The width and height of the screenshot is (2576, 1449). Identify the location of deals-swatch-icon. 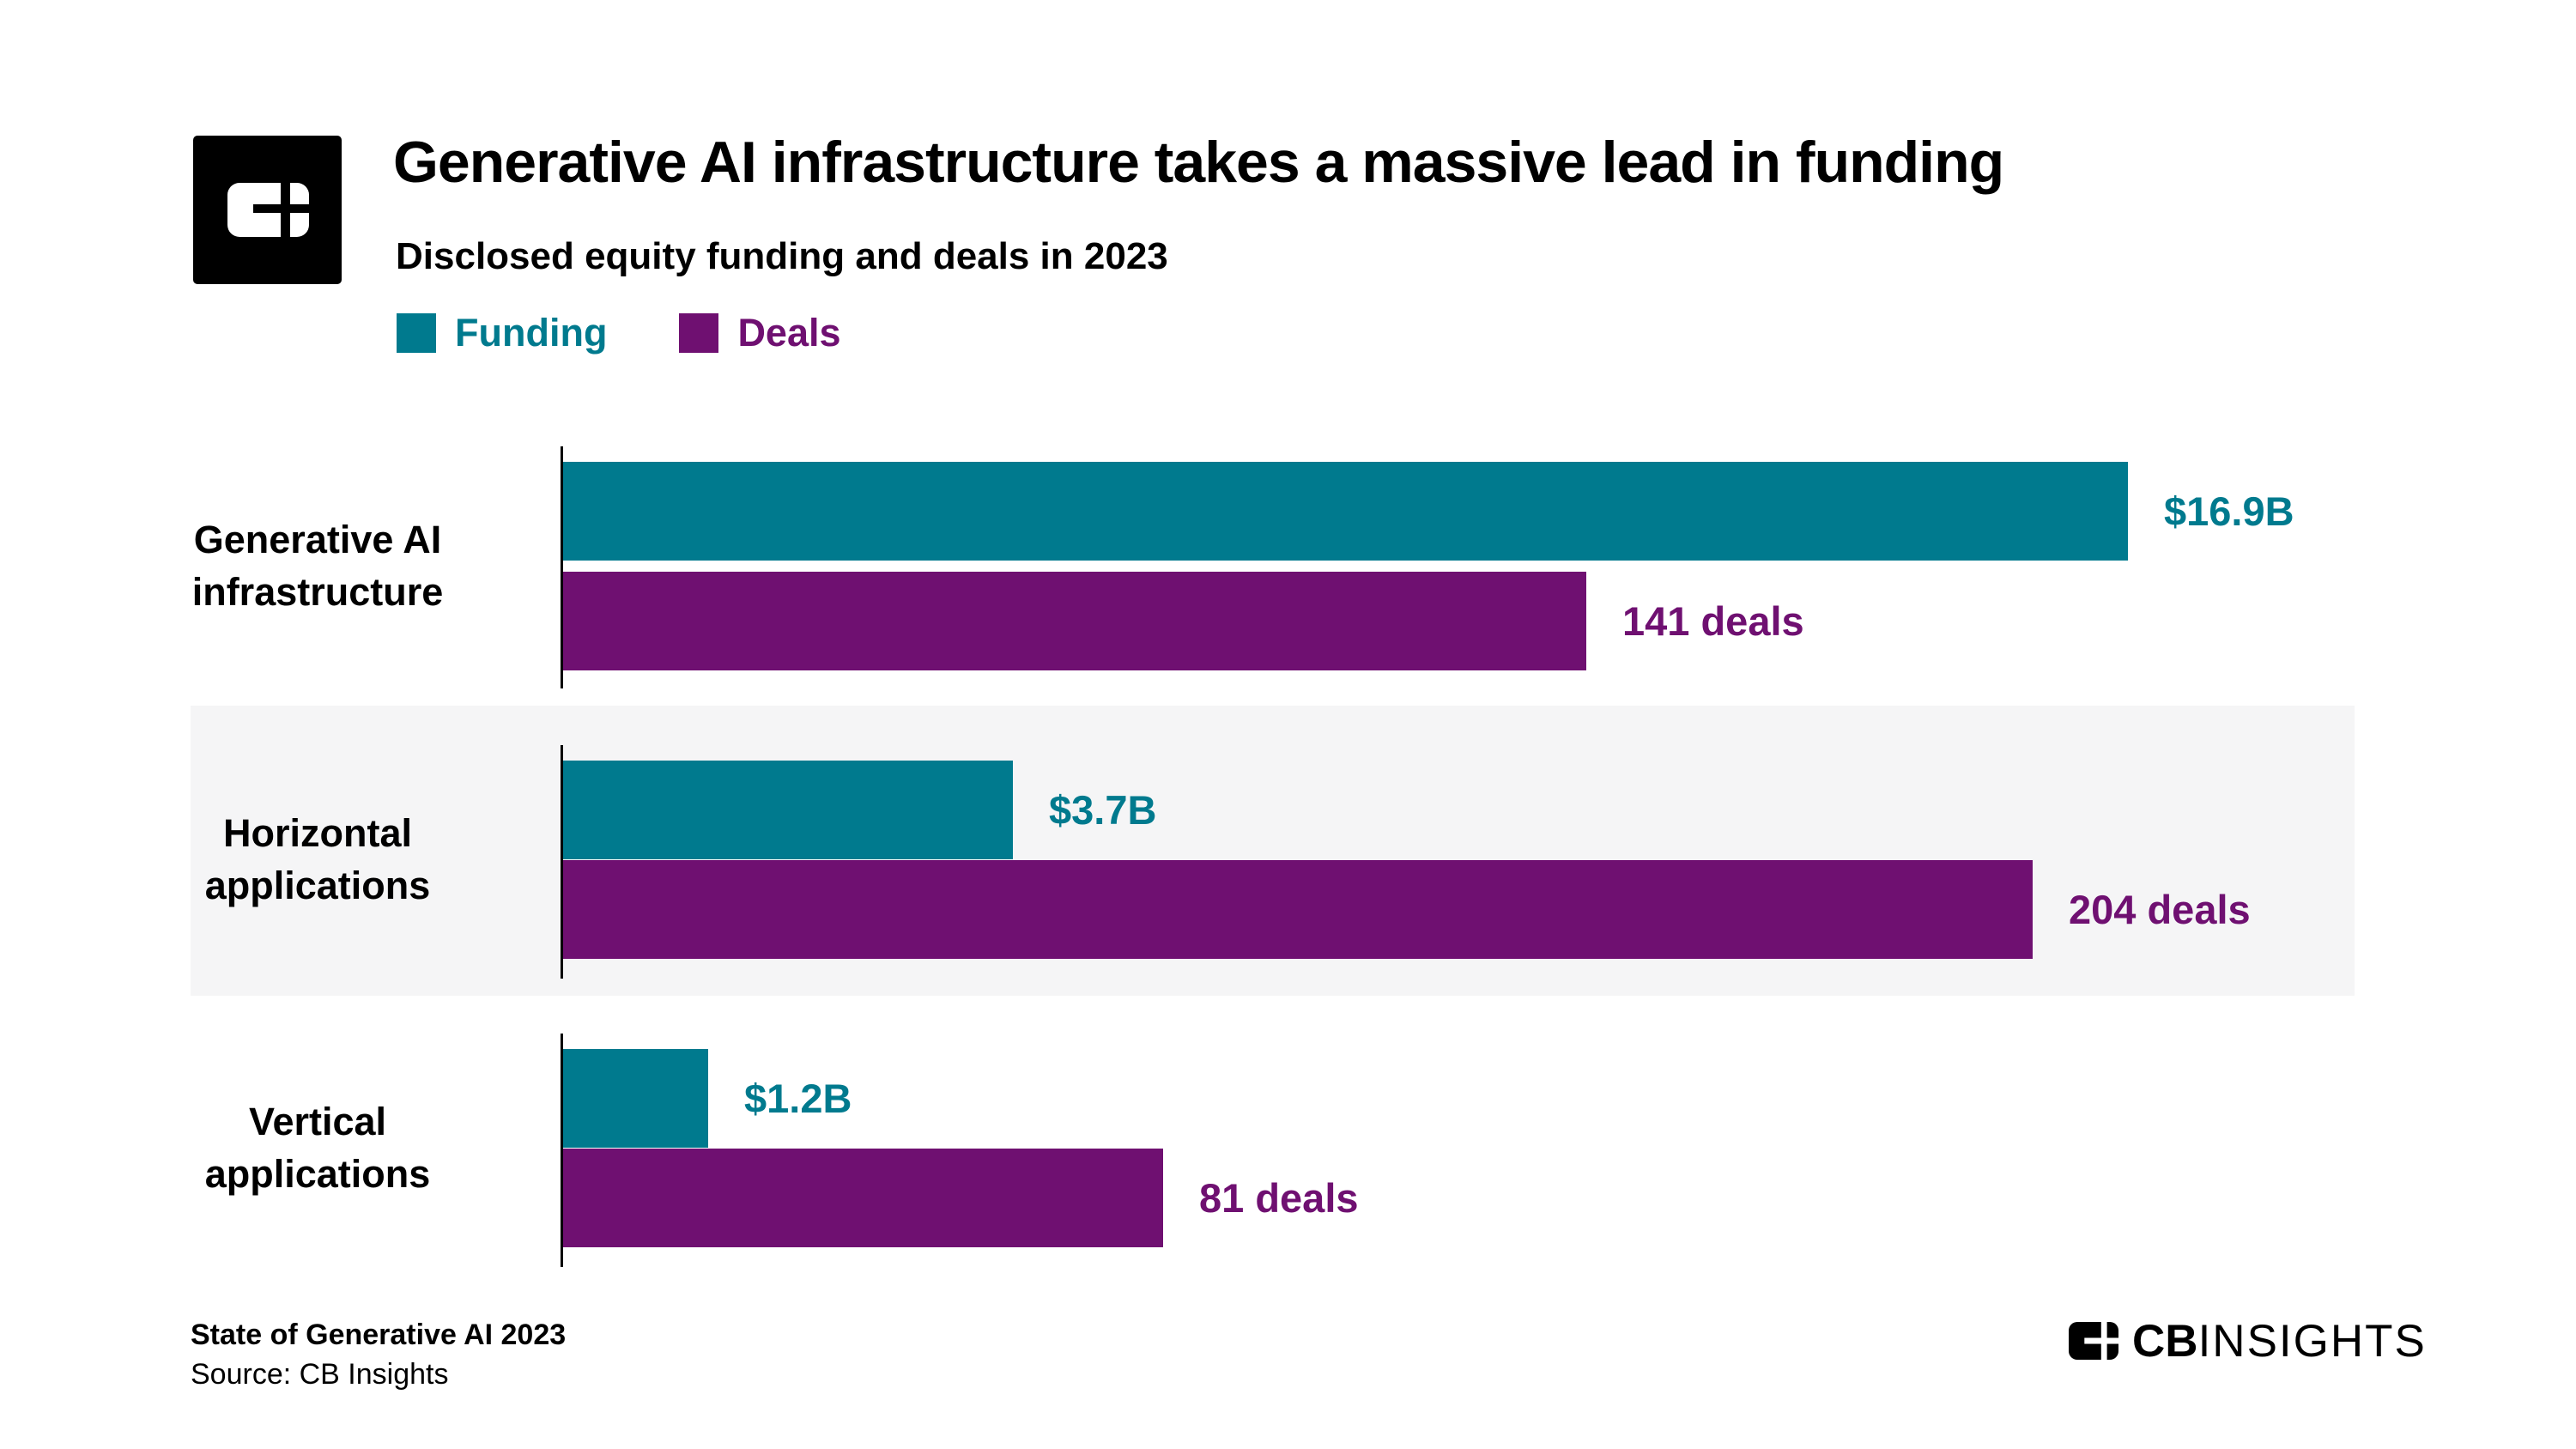
(699, 333).